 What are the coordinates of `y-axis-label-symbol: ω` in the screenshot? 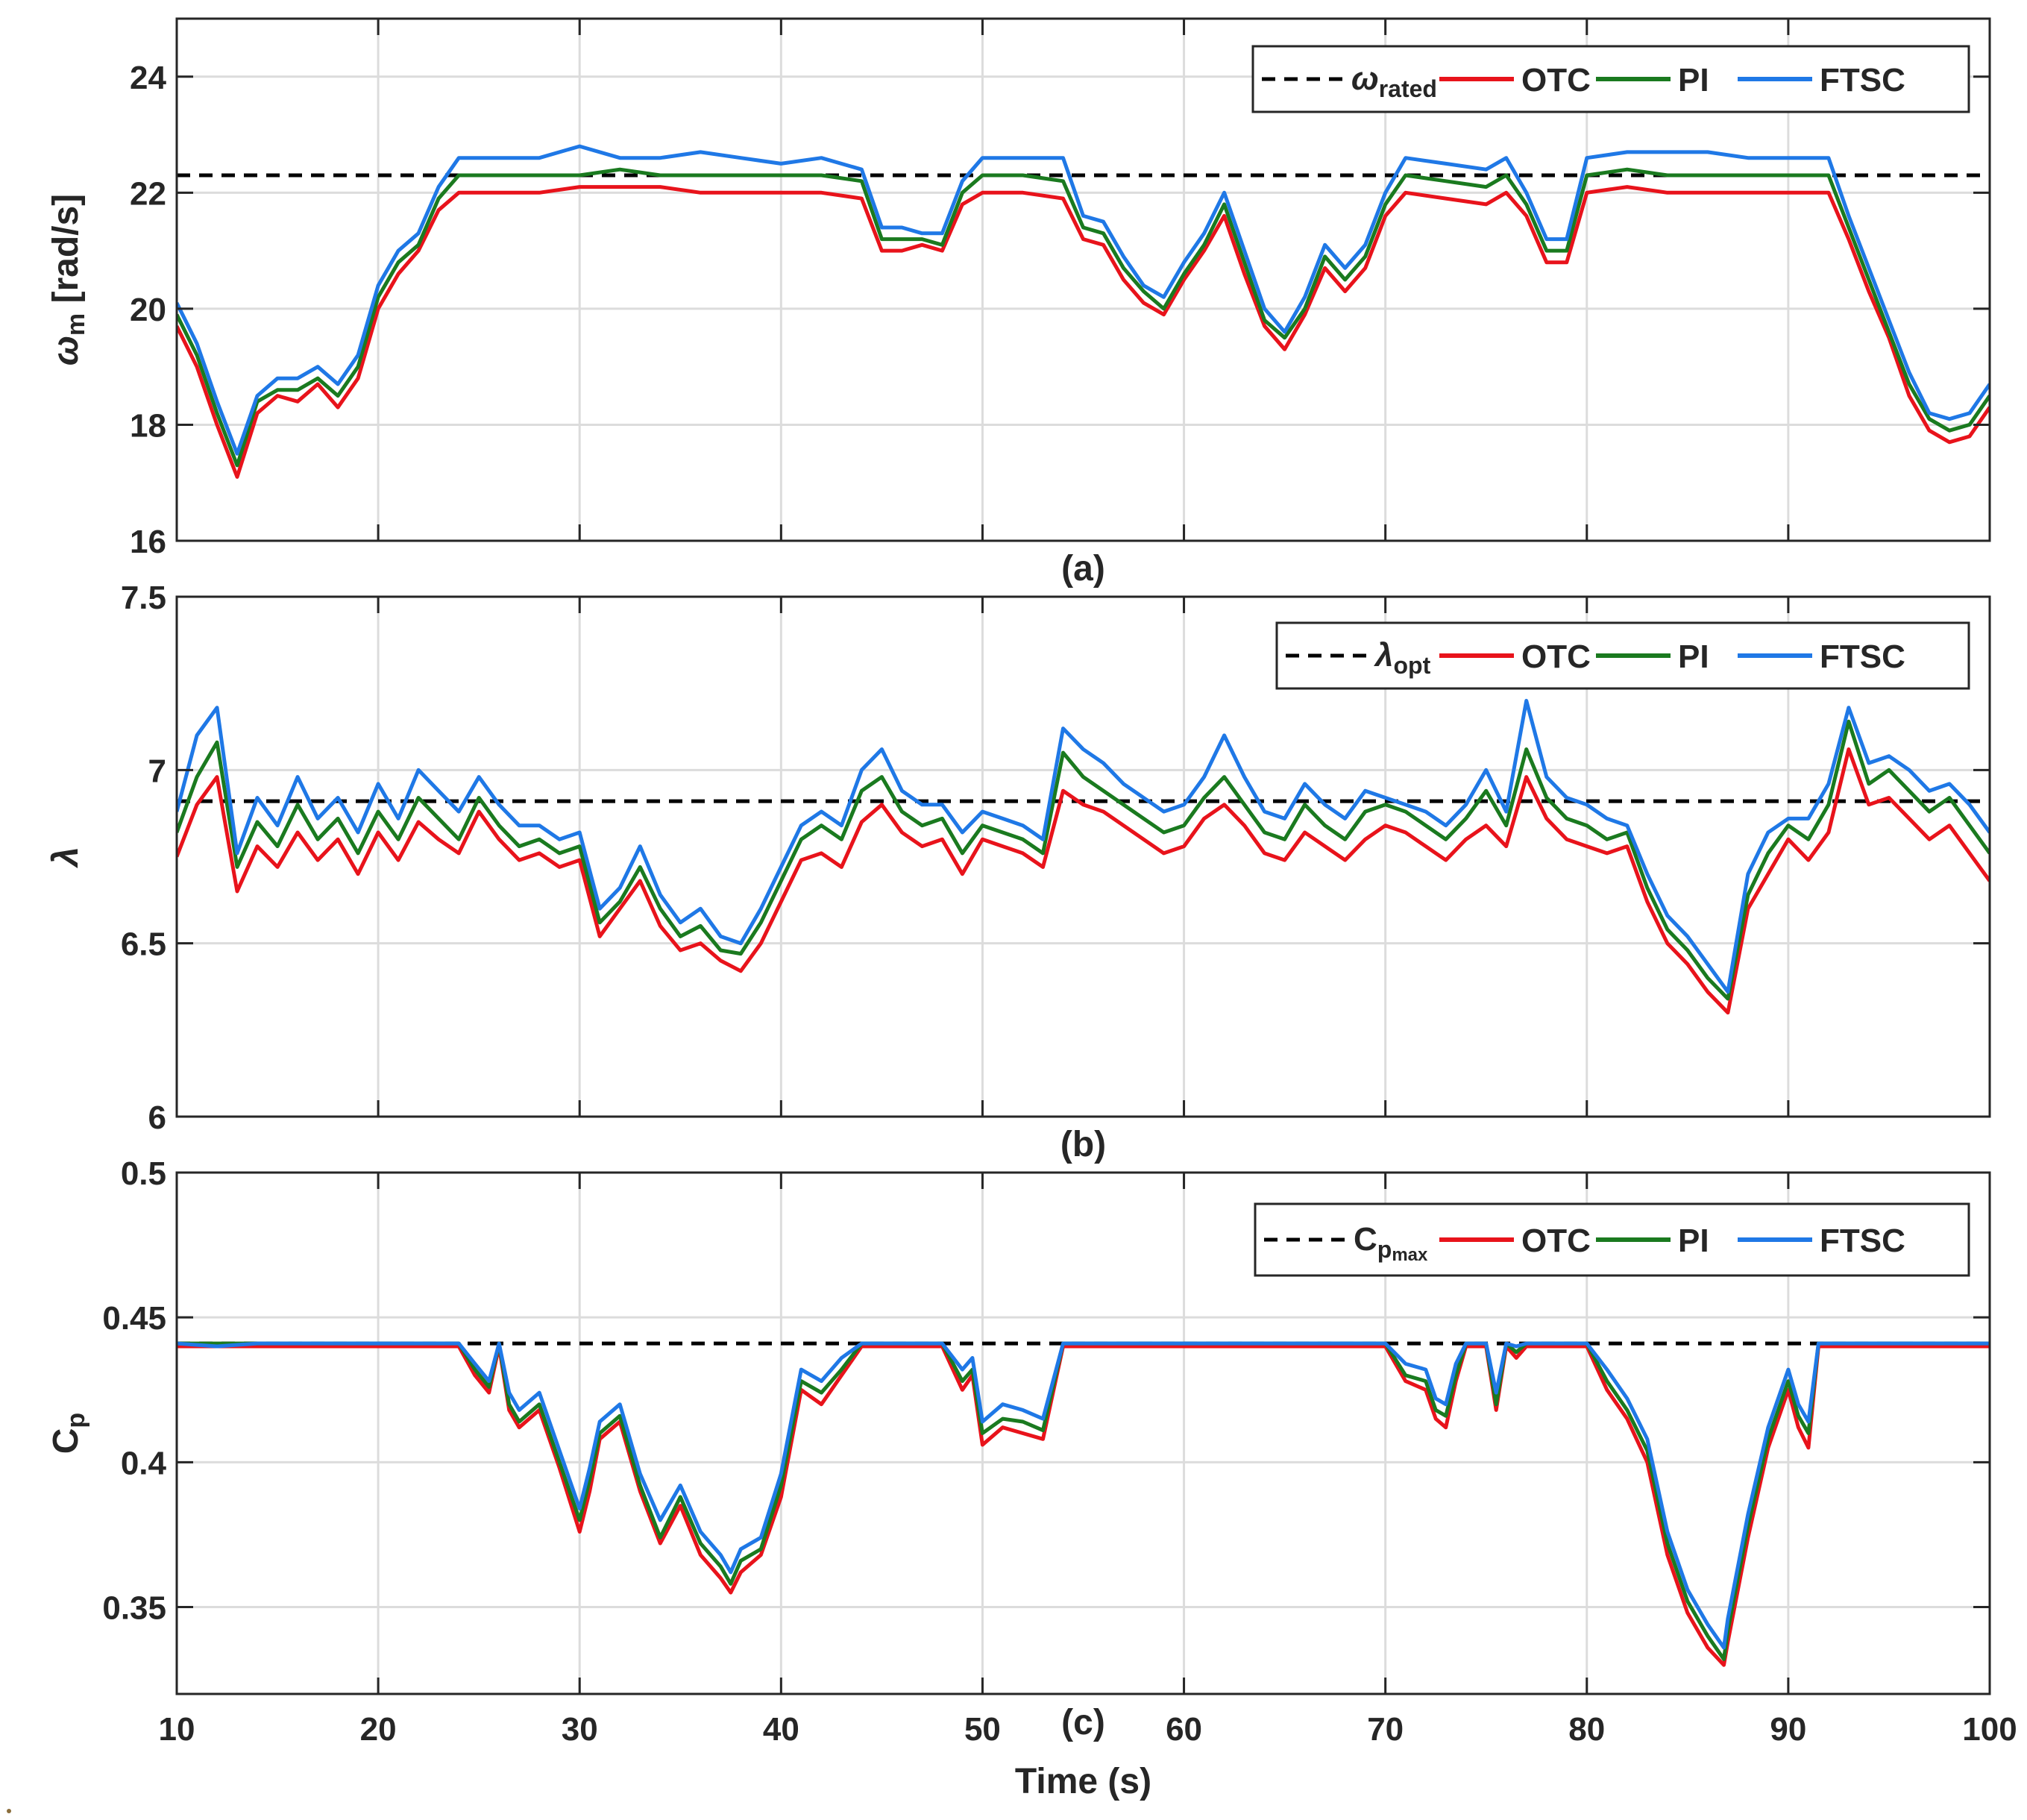 It's located at (66, 350).